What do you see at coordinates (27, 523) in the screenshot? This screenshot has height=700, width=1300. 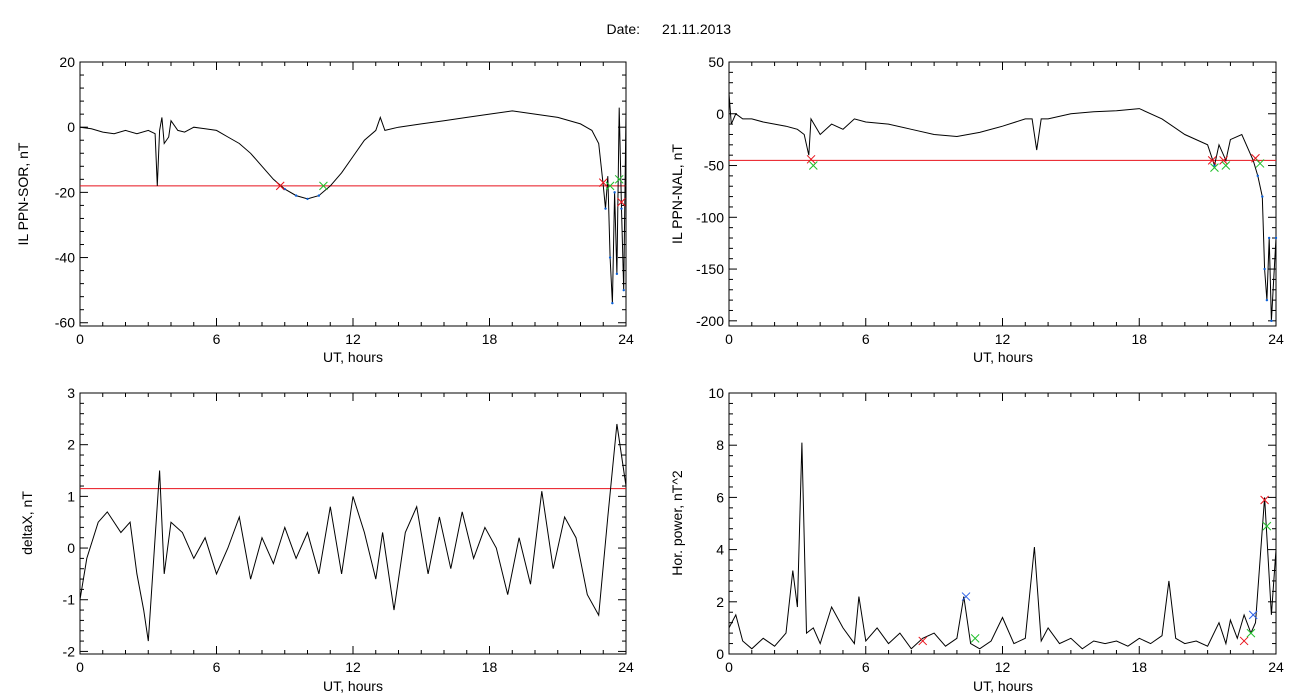 I see `panel-deltax-ylabel: deltaX, nT` at bounding box center [27, 523].